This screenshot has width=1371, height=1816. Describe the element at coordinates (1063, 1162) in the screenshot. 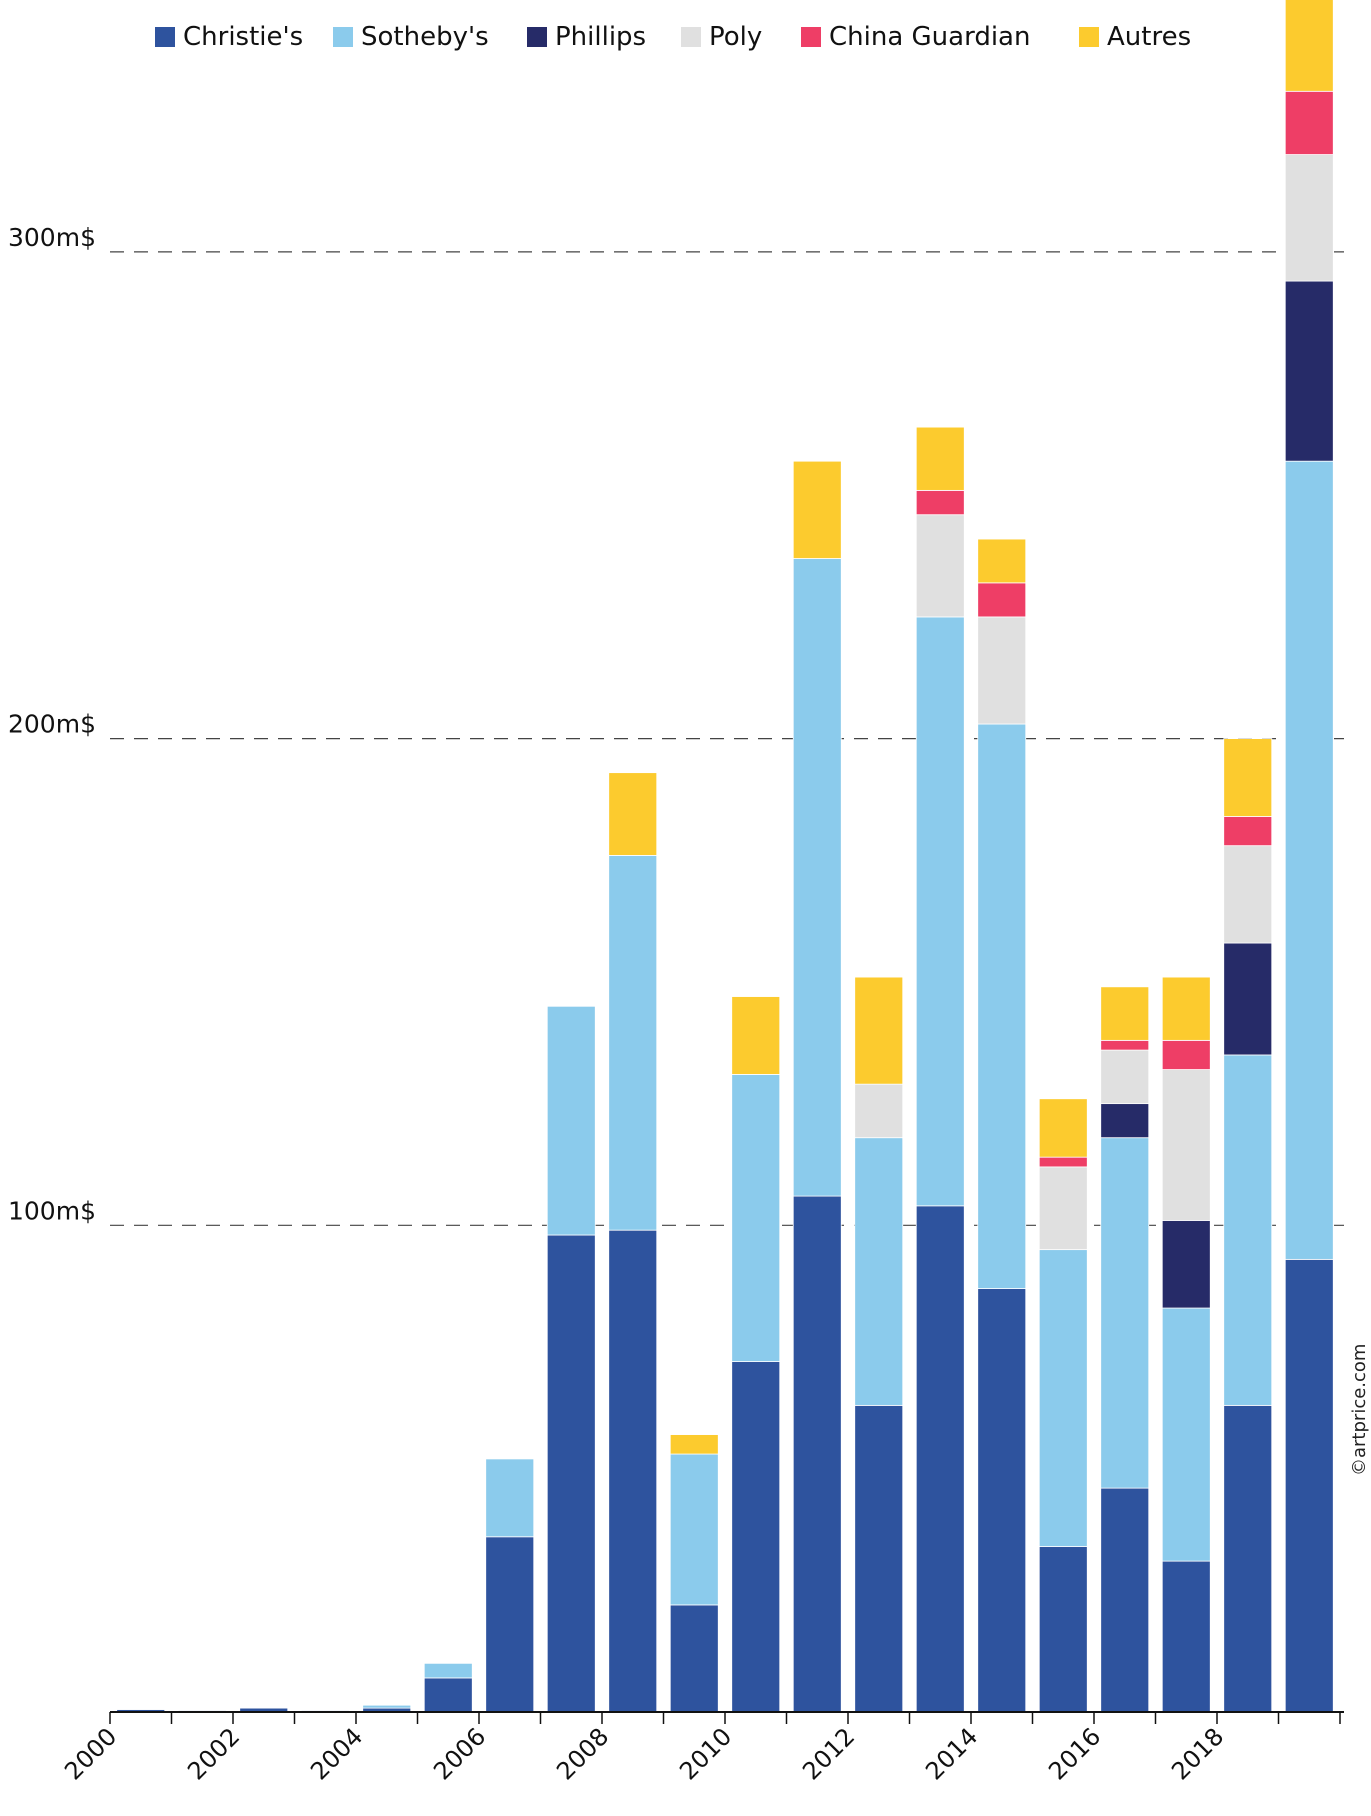

I see `bar-2015-china-guardian` at that location.